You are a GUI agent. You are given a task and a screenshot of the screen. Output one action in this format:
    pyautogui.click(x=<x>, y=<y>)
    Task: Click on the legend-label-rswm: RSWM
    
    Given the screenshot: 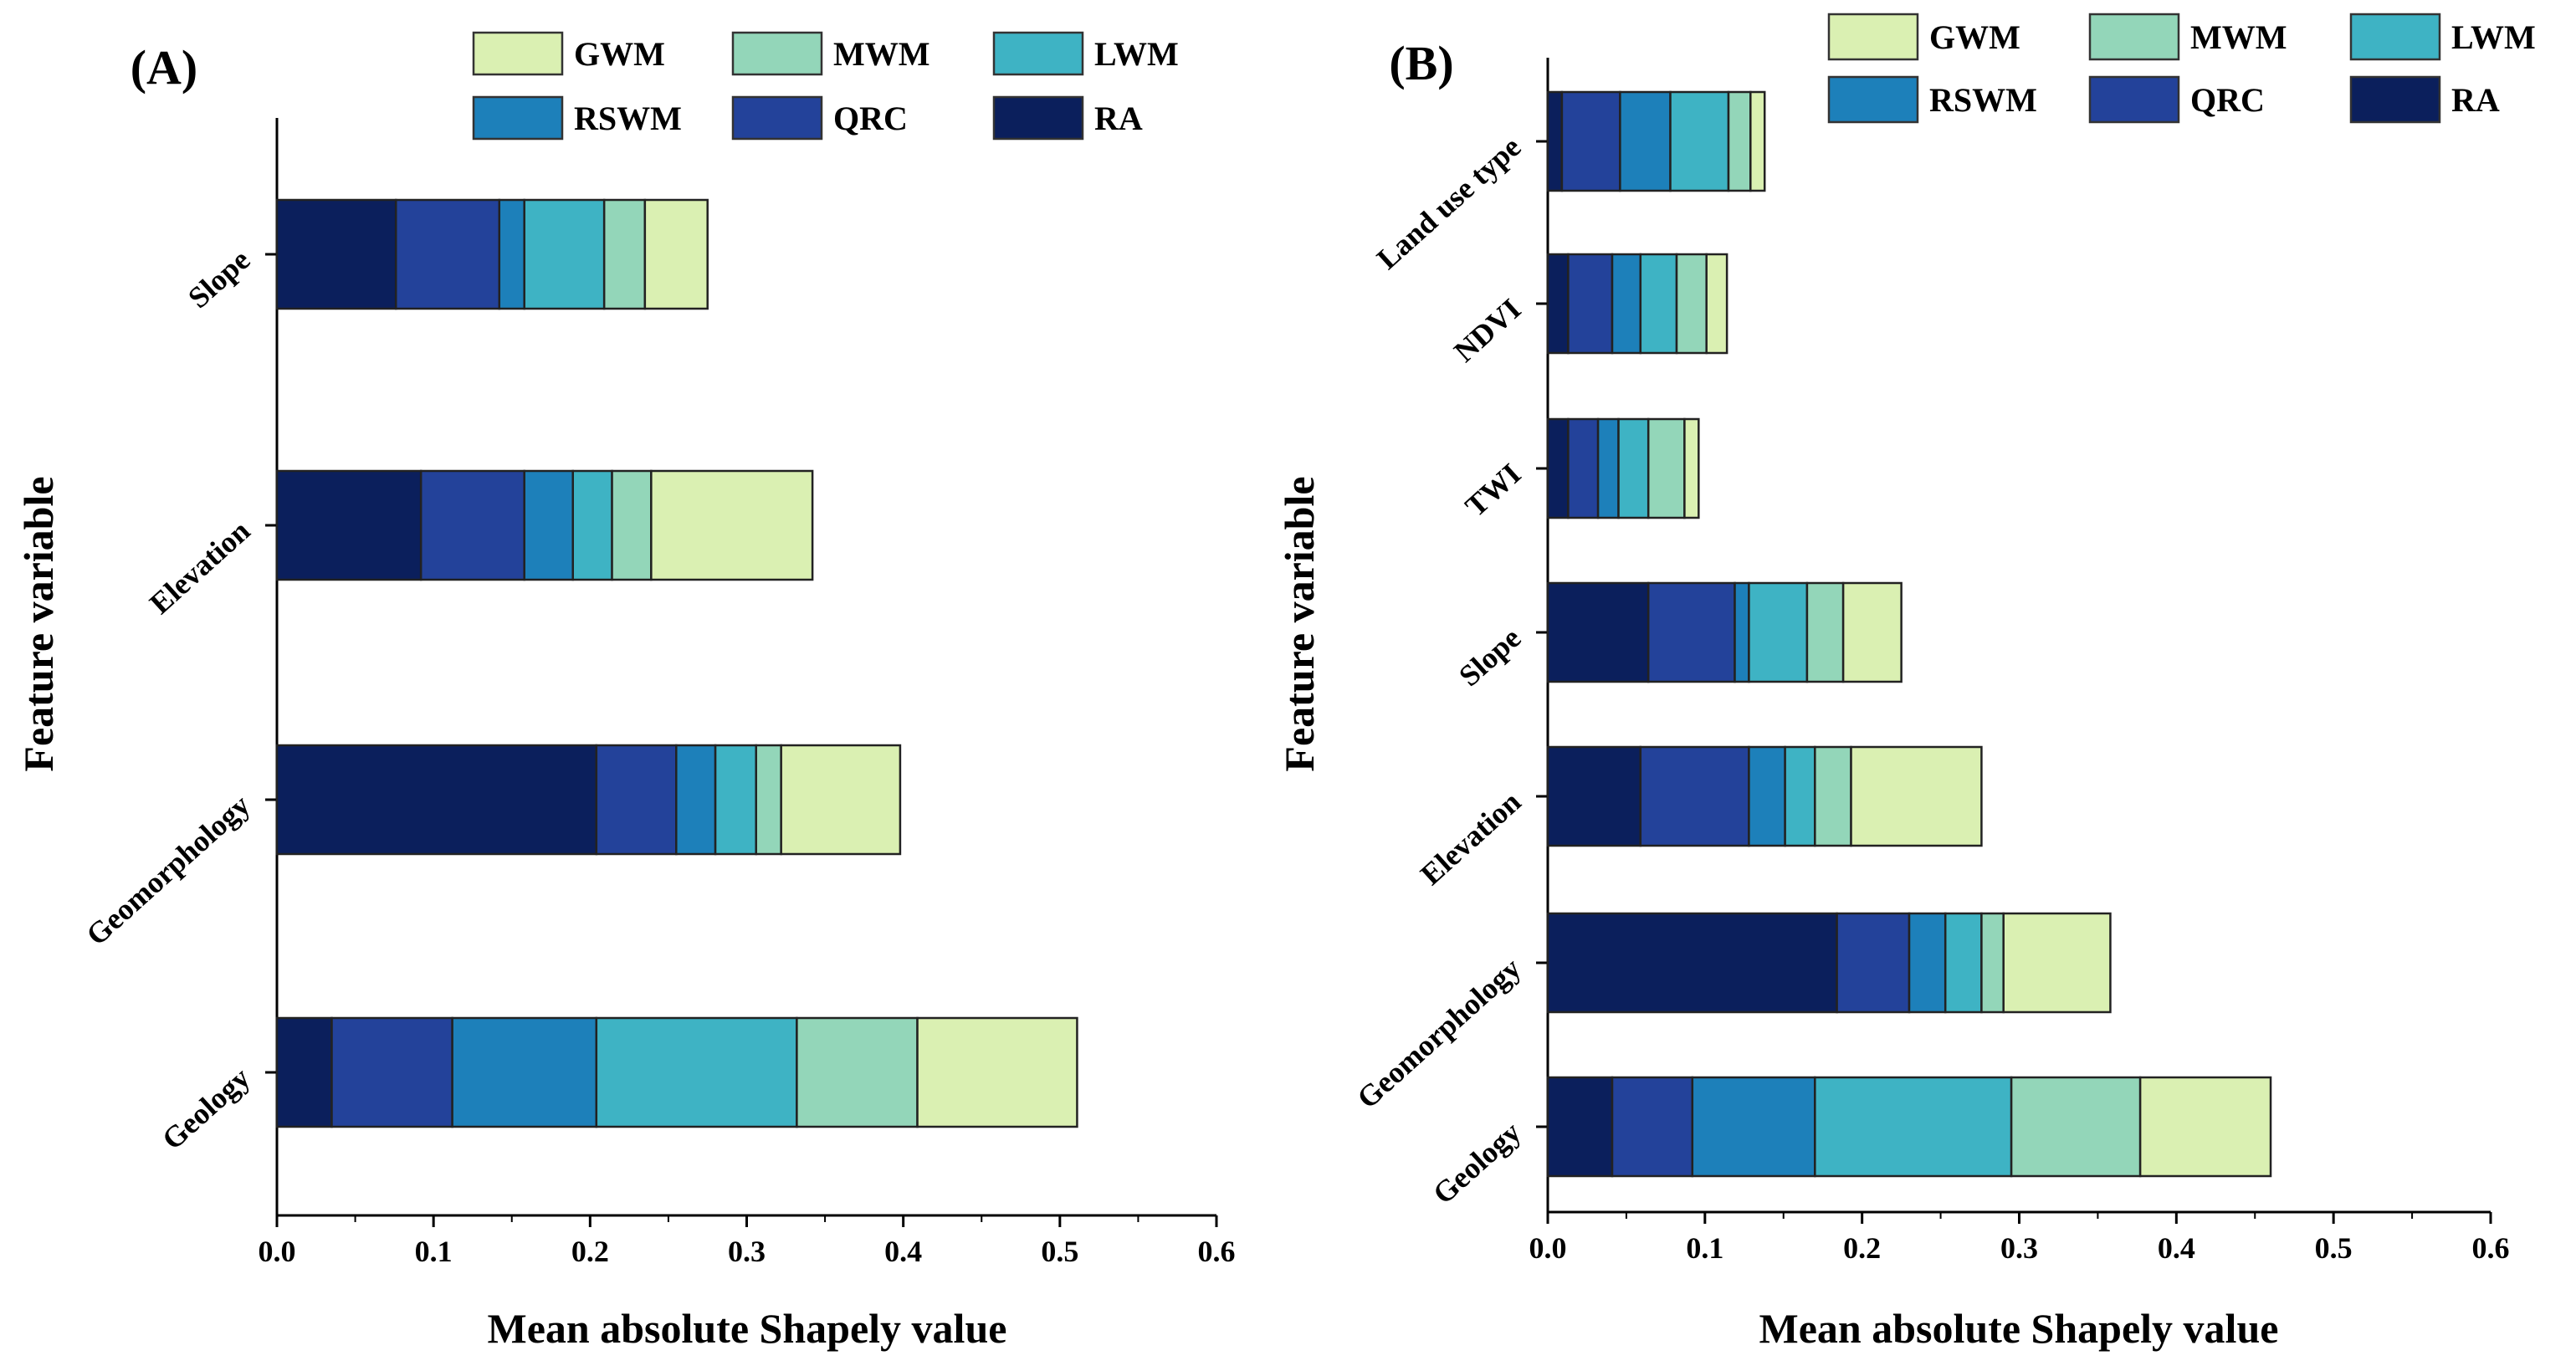 What is the action you would take?
    pyautogui.click(x=1983, y=100)
    